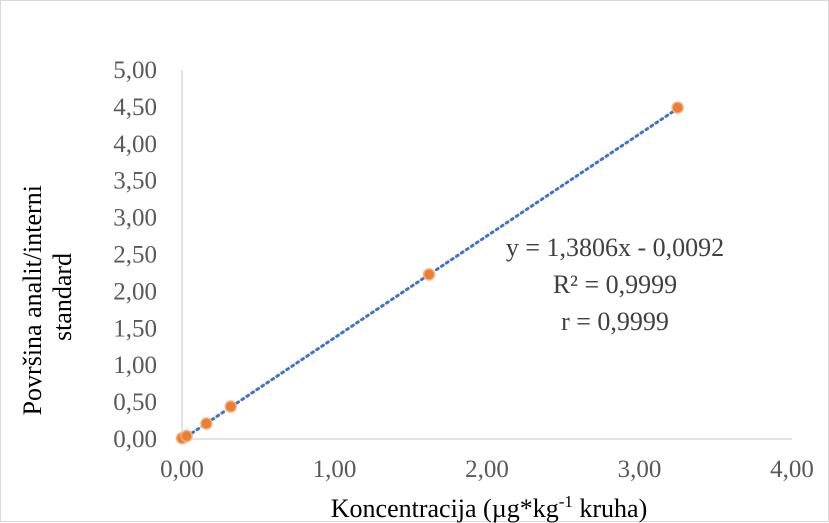 This screenshot has height=523, width=829. What do you see at coordinates (566, 501) in the screenshot?
I see `x-axis-title-superscript: -1` at bounding box center [566, 501].